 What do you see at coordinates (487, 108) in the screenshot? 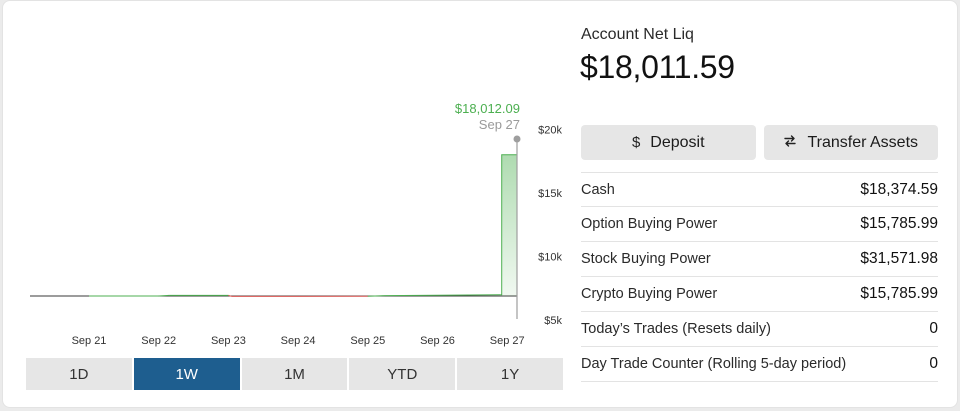
I see `hover-value-label: $18,012.09` at bounding box center [487, 108].